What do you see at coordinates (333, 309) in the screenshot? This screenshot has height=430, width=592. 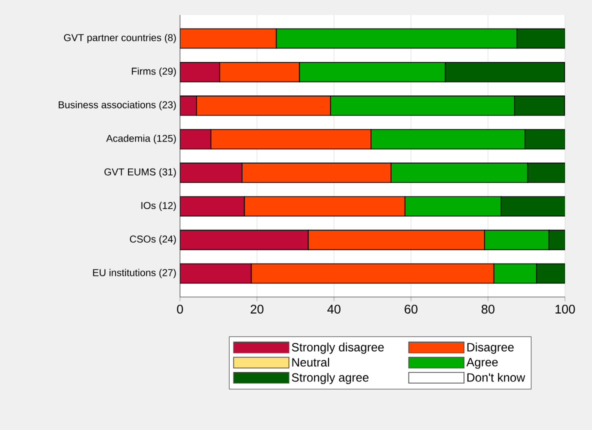 I see `x-tick-label: 40` at bounding box center [333, 309].